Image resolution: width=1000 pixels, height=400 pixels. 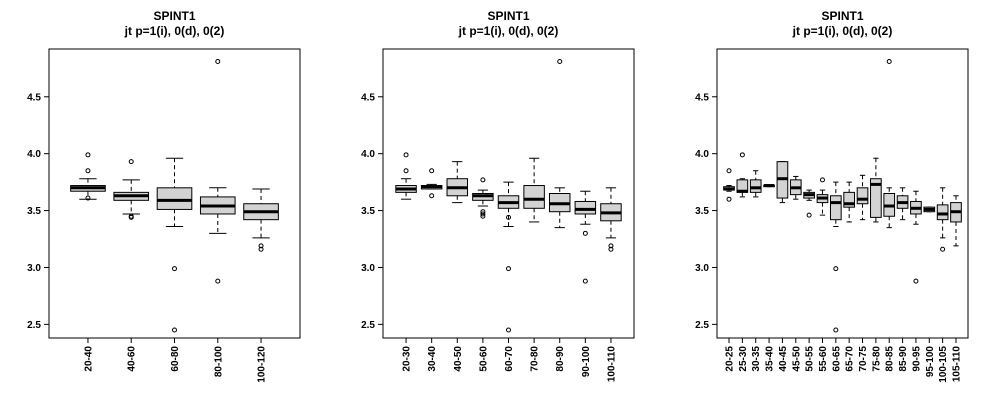 I want to click on x-tick-label: 55-60, so click(x=823, y=359).